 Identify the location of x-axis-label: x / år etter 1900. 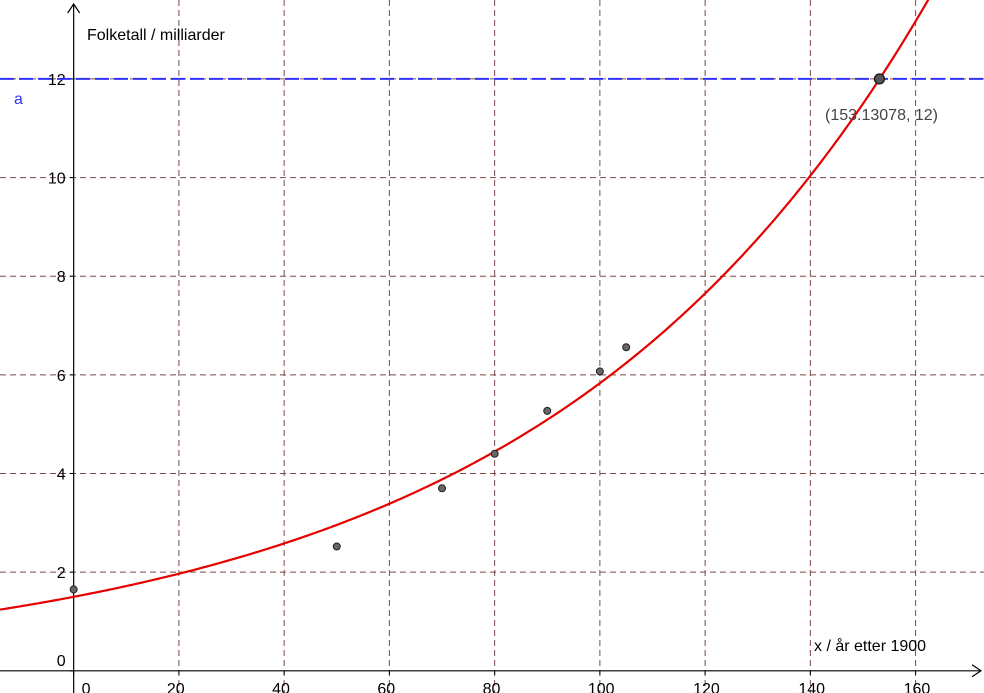
(870, 646).